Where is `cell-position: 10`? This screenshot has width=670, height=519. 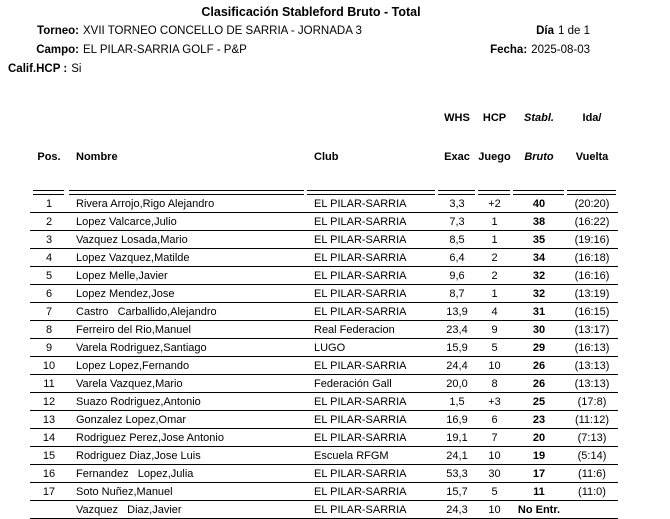
cell-position: 10 is located at coordinates (49, 365).